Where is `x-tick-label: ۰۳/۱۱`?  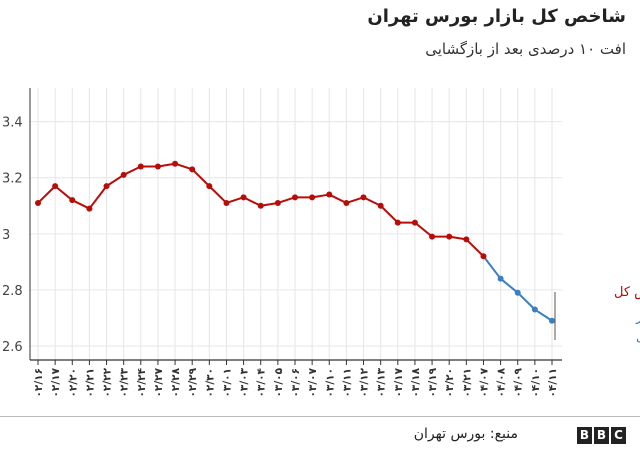
x-tick-label: ۰۳/۱۱ is located at coordinates (347, 382).